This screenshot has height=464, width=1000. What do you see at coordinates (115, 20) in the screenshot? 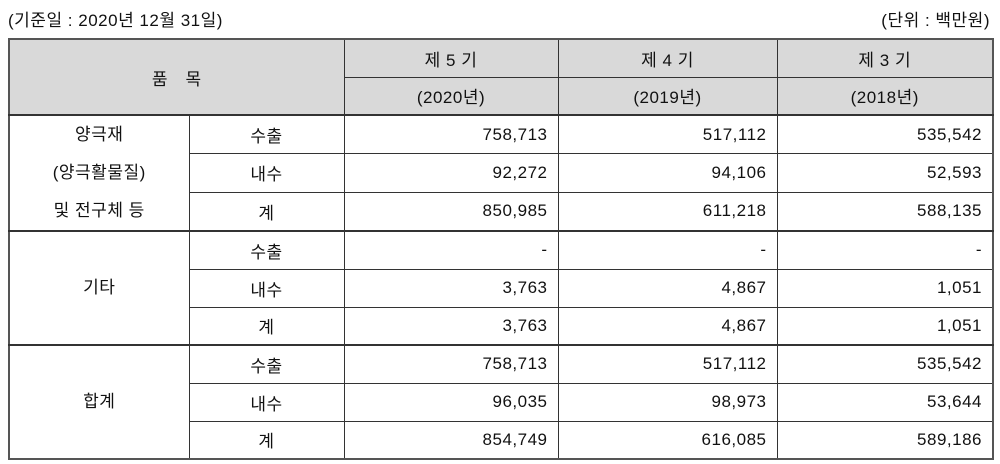
I see `as-of-date-caption: (기준일 : 2020년 12월 31일)` at bounding box center [115, 20].